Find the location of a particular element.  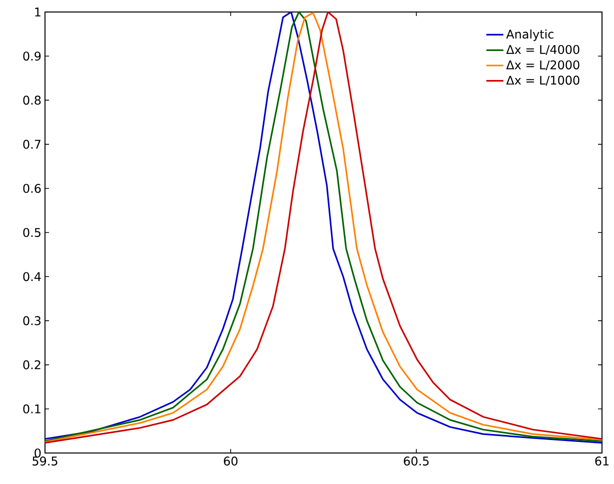

y-tick-label: 0.7 is located at coordinates (31, 144).